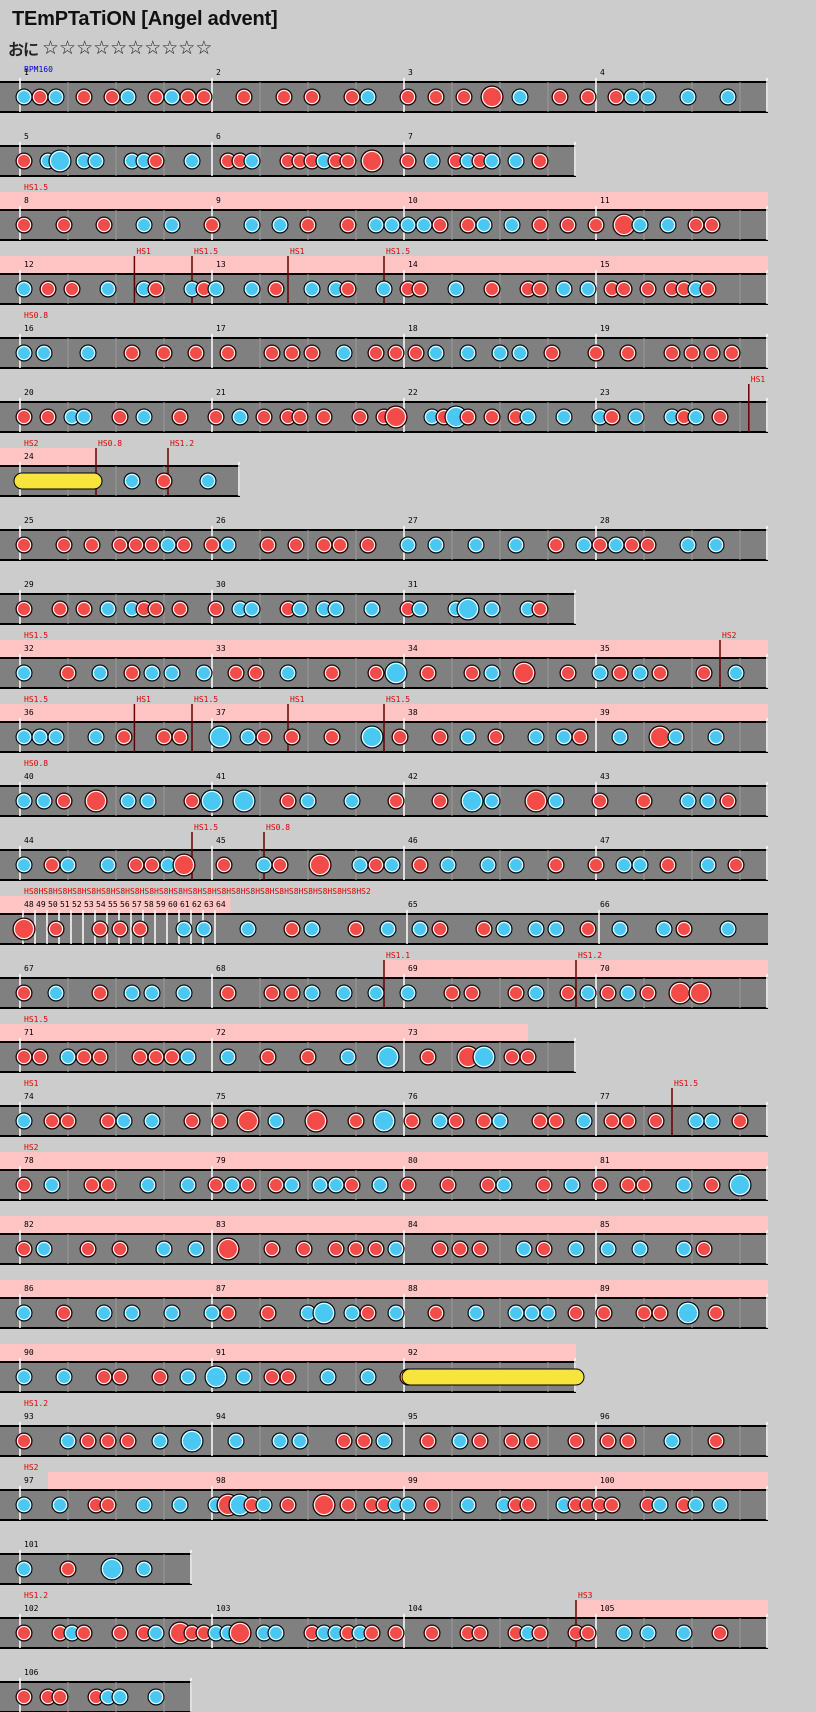  I want to click on measure-number: 16, so click(29, 328).